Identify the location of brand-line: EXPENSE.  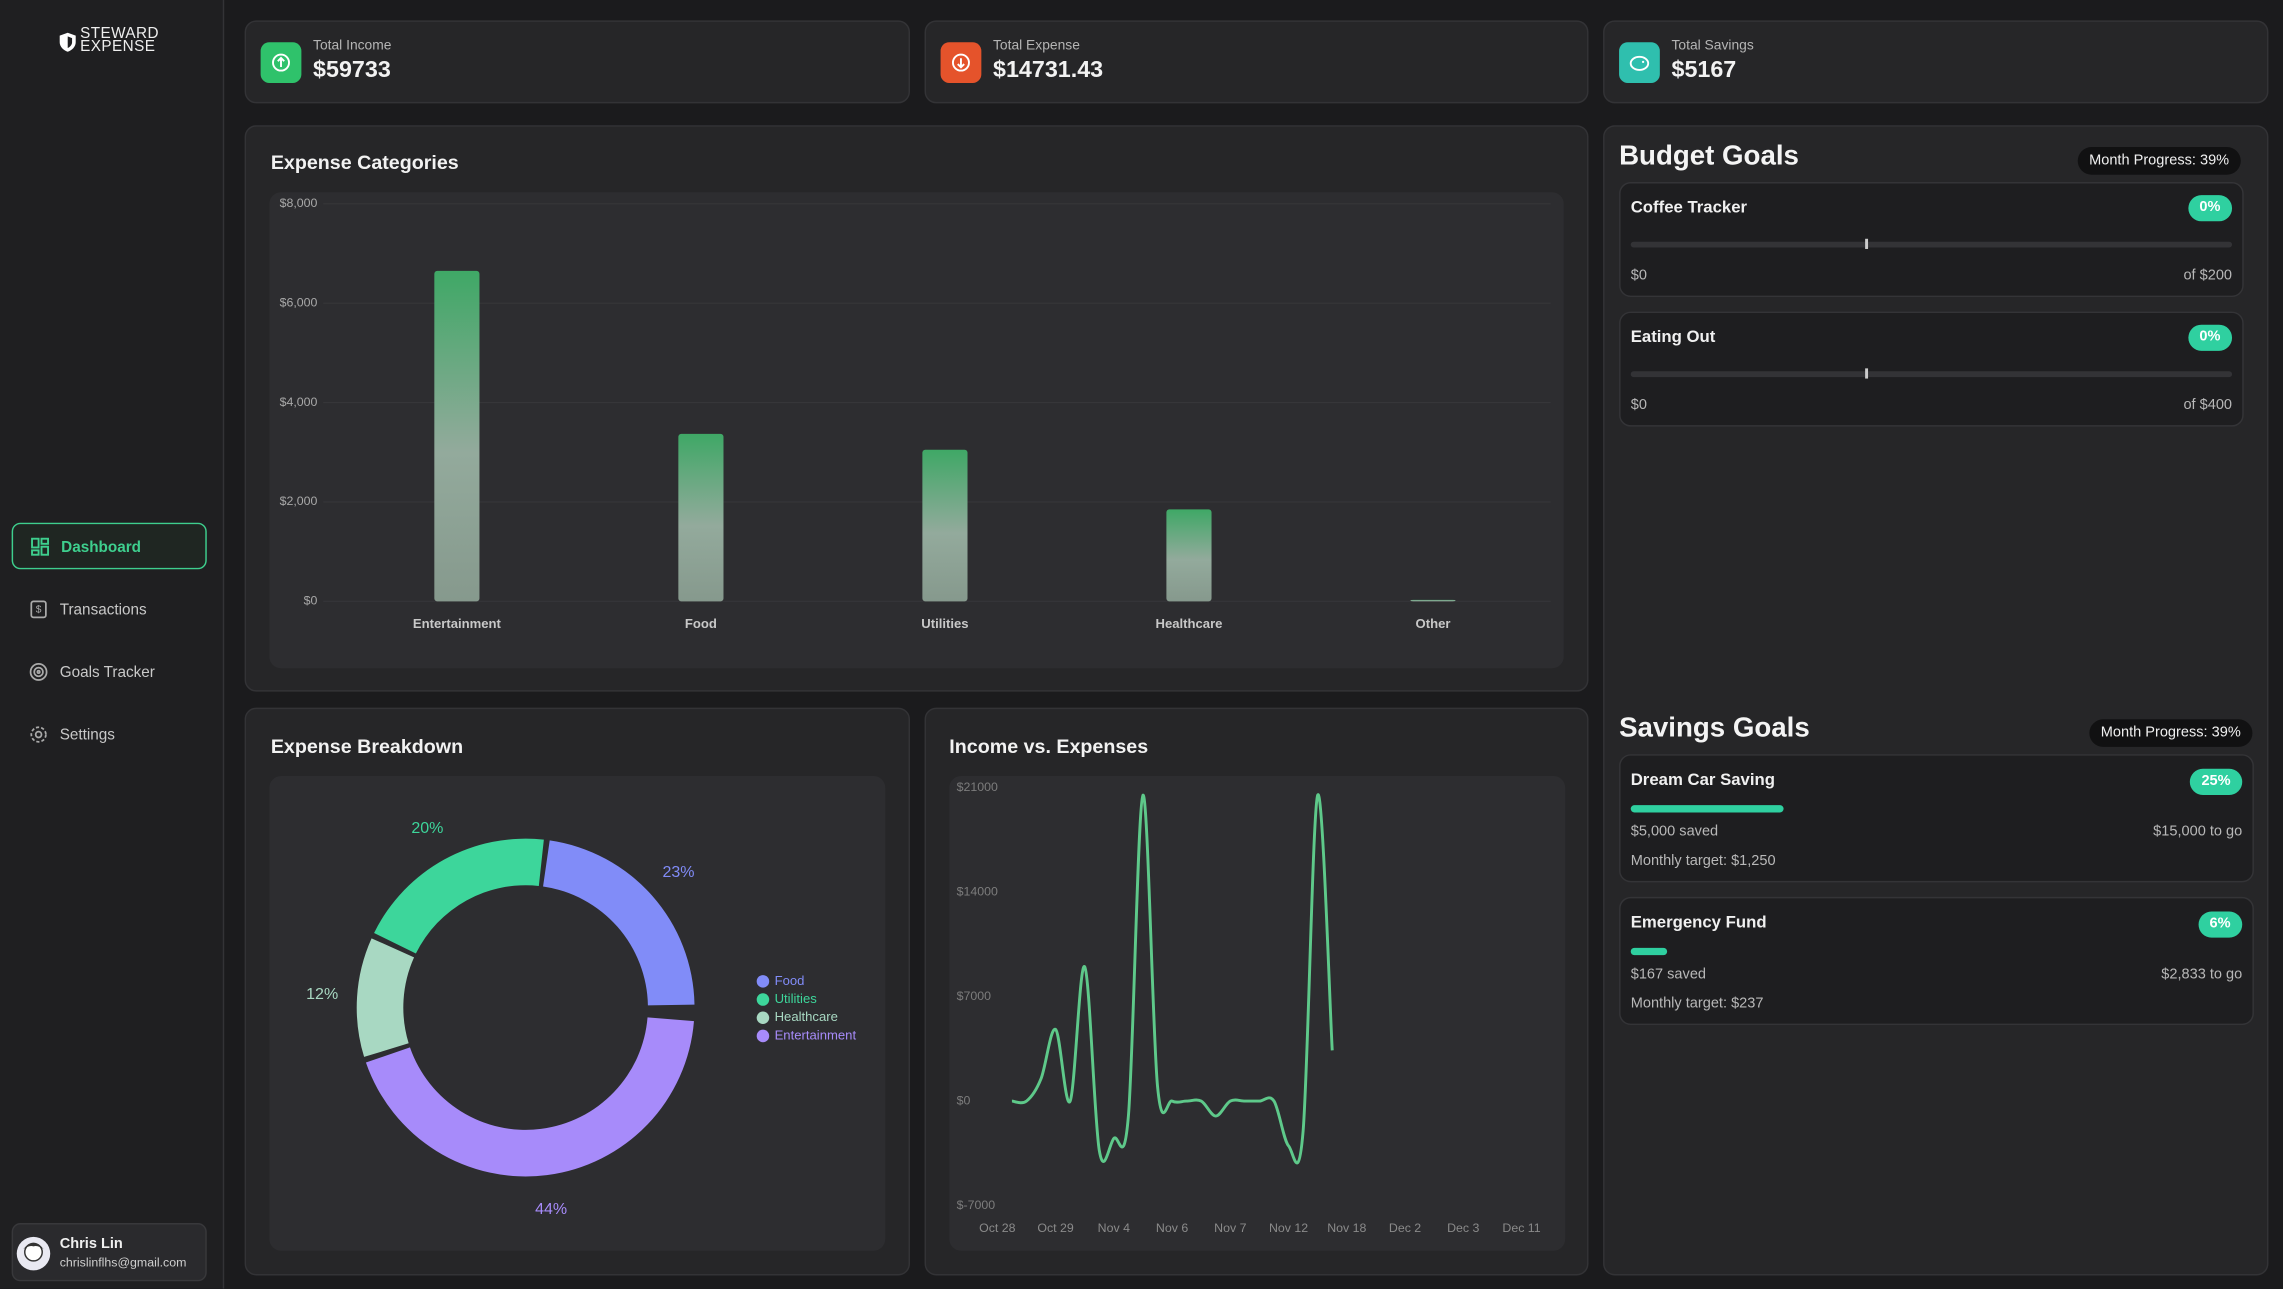
(118, 46).